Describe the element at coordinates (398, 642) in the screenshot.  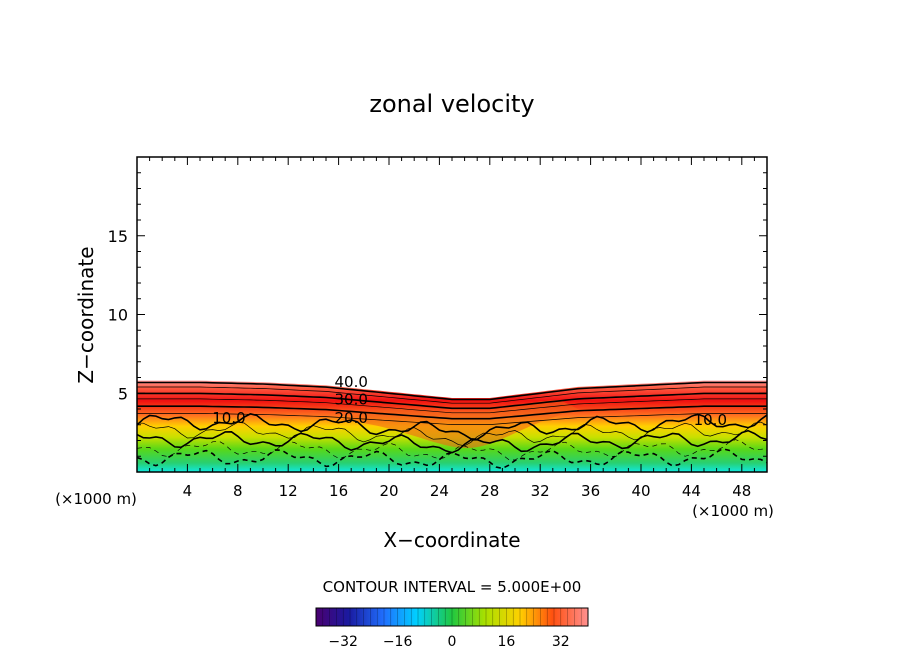
I see `colorbar-tick-label: −16` at that location.